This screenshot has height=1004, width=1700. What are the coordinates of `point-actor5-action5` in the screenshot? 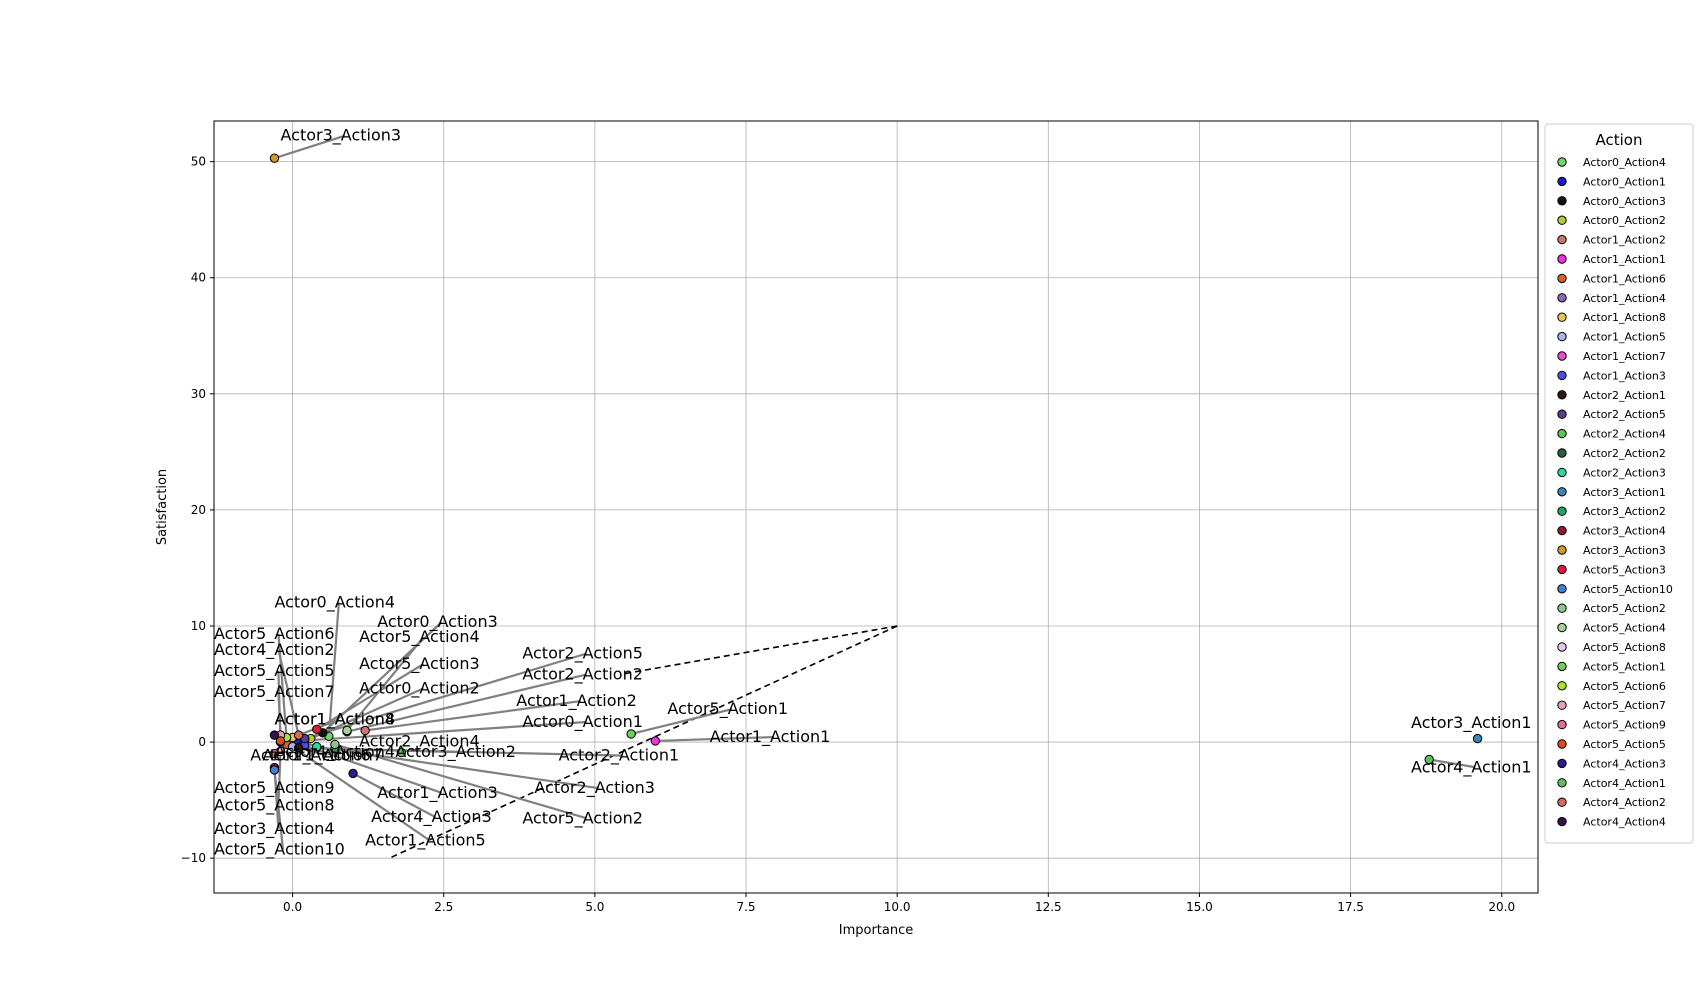 It's located at (280, 741).